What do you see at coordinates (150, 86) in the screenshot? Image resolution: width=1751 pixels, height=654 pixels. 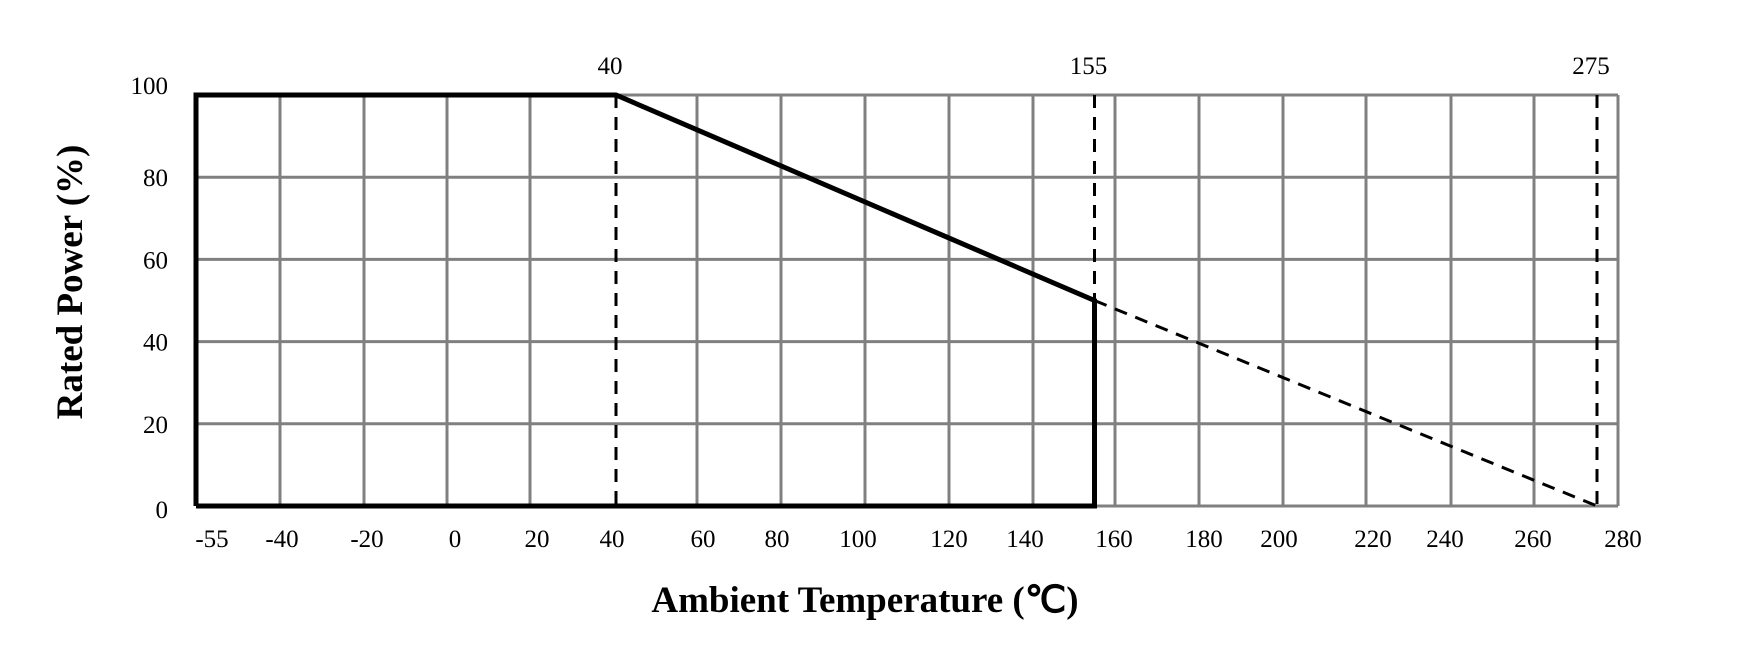 I see `y-tick-label: 100` at bounding box center [150, 86].